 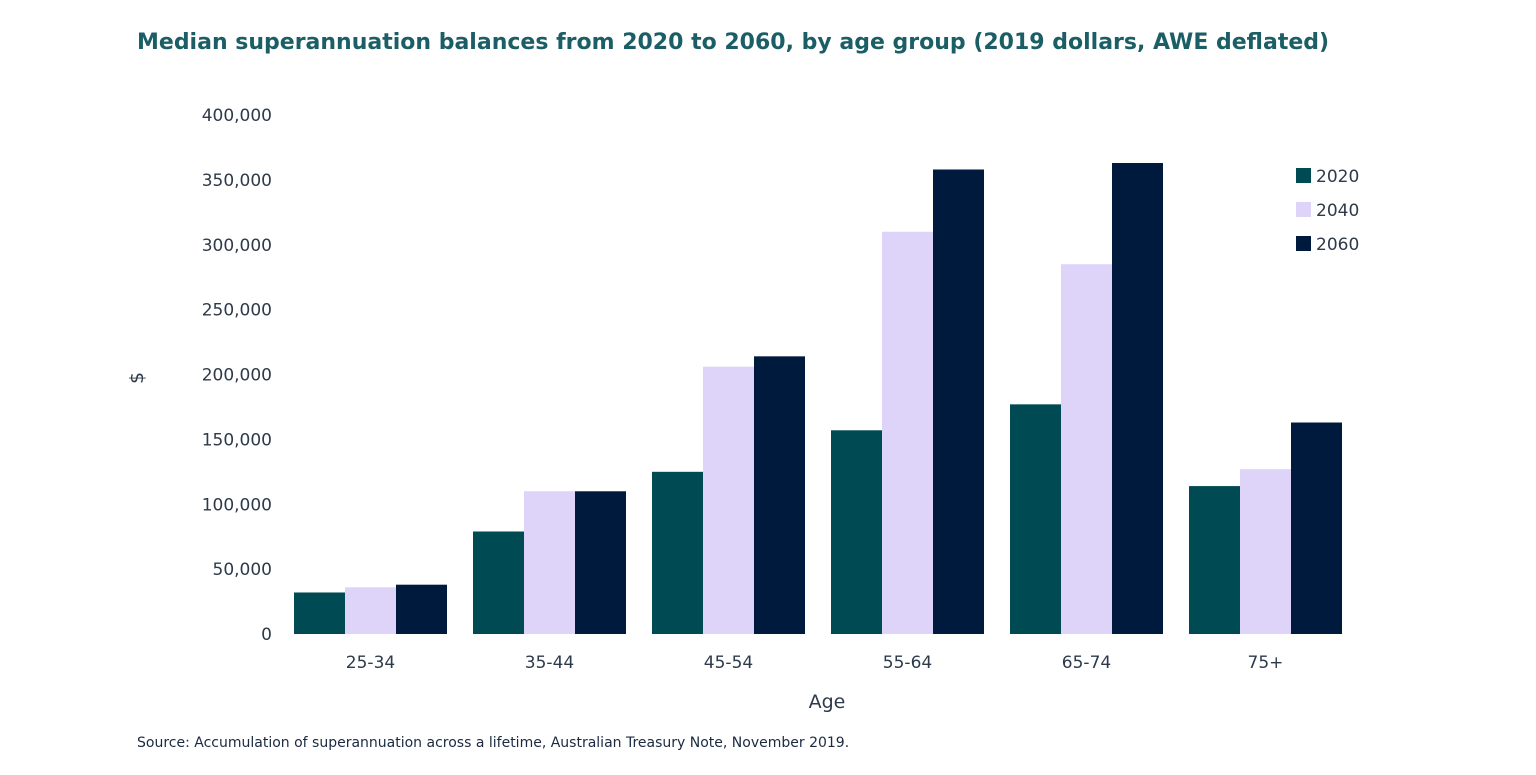 I want to click on x-tick-label: 25-34, so click(x=370, y=663).